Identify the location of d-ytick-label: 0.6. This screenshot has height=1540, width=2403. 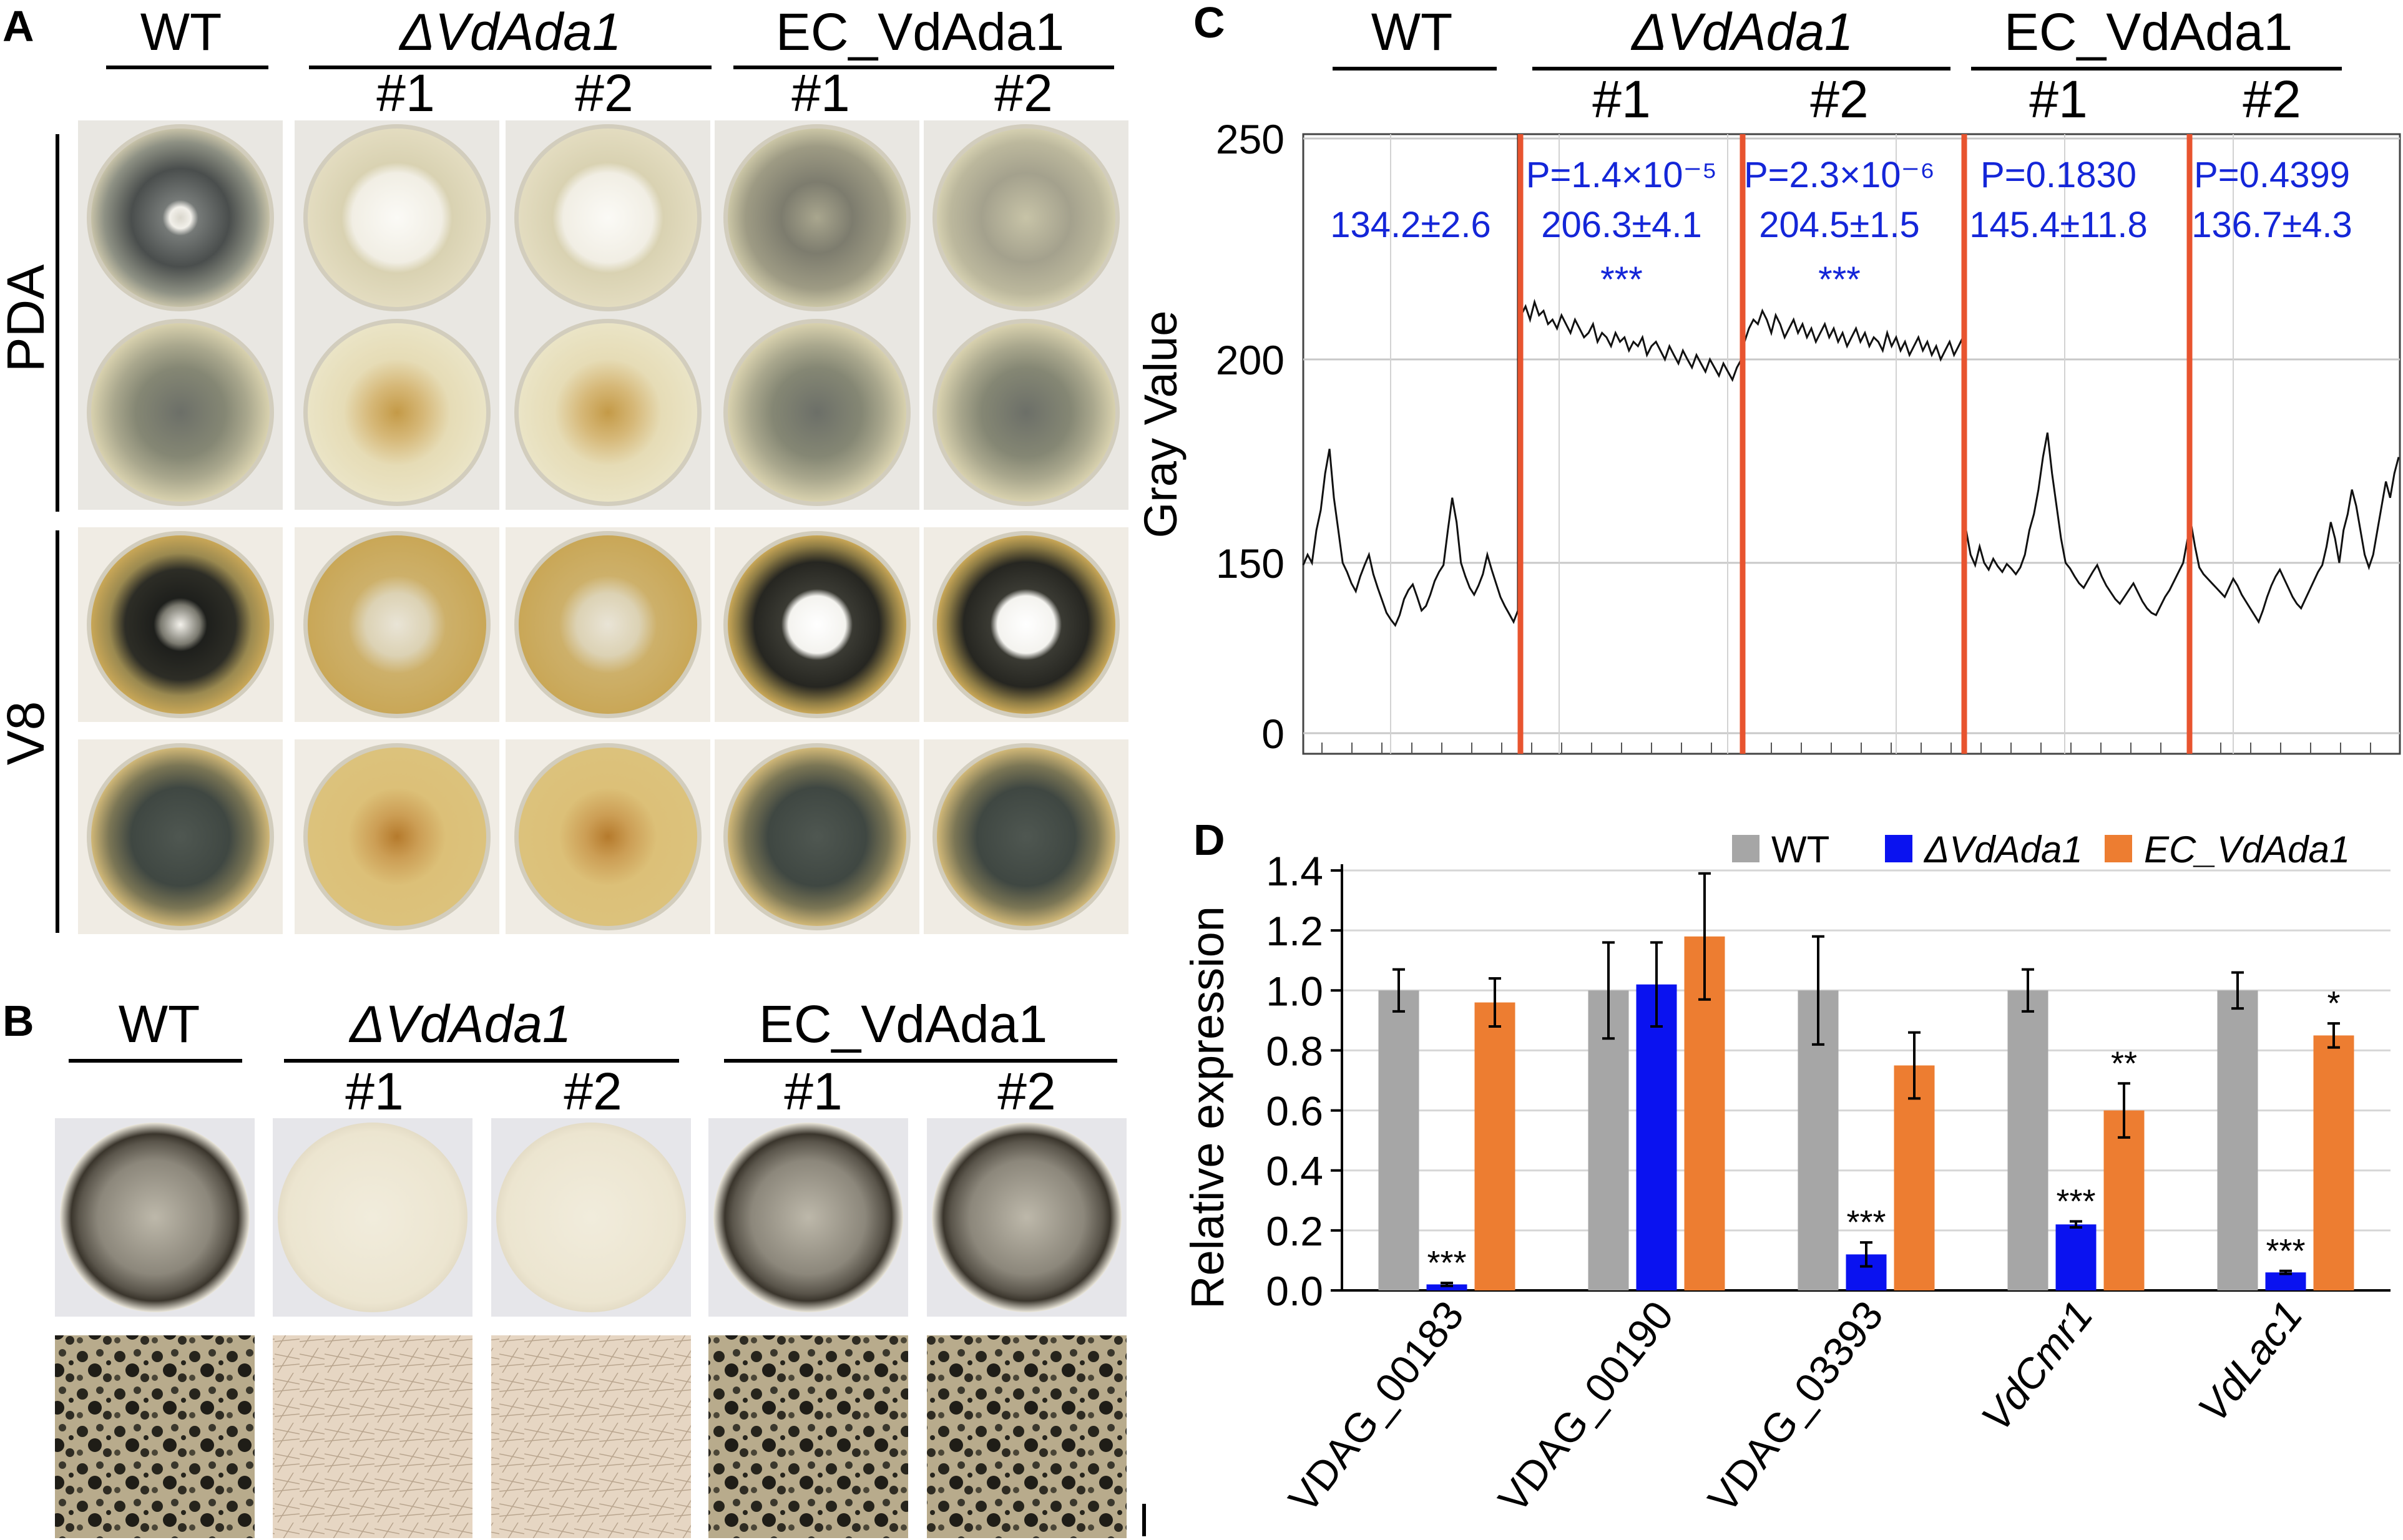
(1294, 1111).